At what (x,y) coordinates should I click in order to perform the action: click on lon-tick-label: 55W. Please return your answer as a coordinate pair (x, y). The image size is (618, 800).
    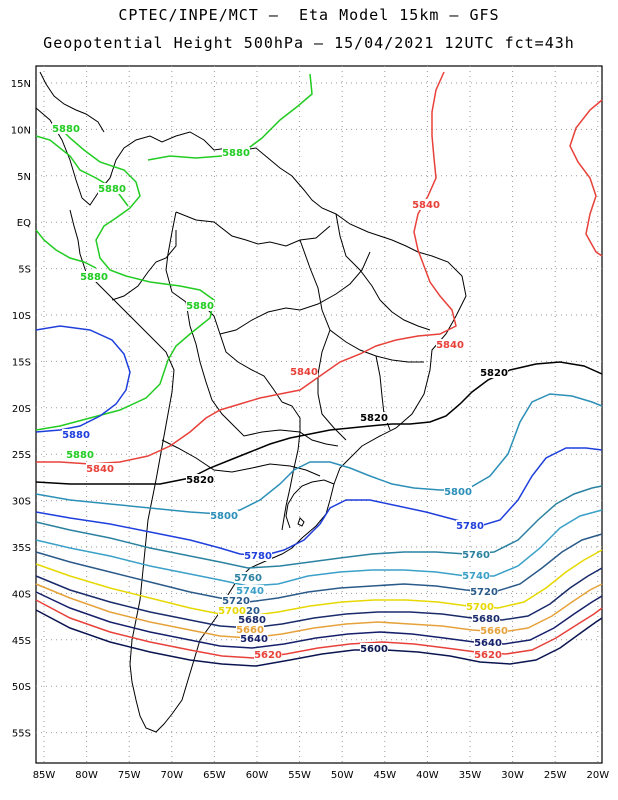
    Looking at the image, I should click on (299, 775).